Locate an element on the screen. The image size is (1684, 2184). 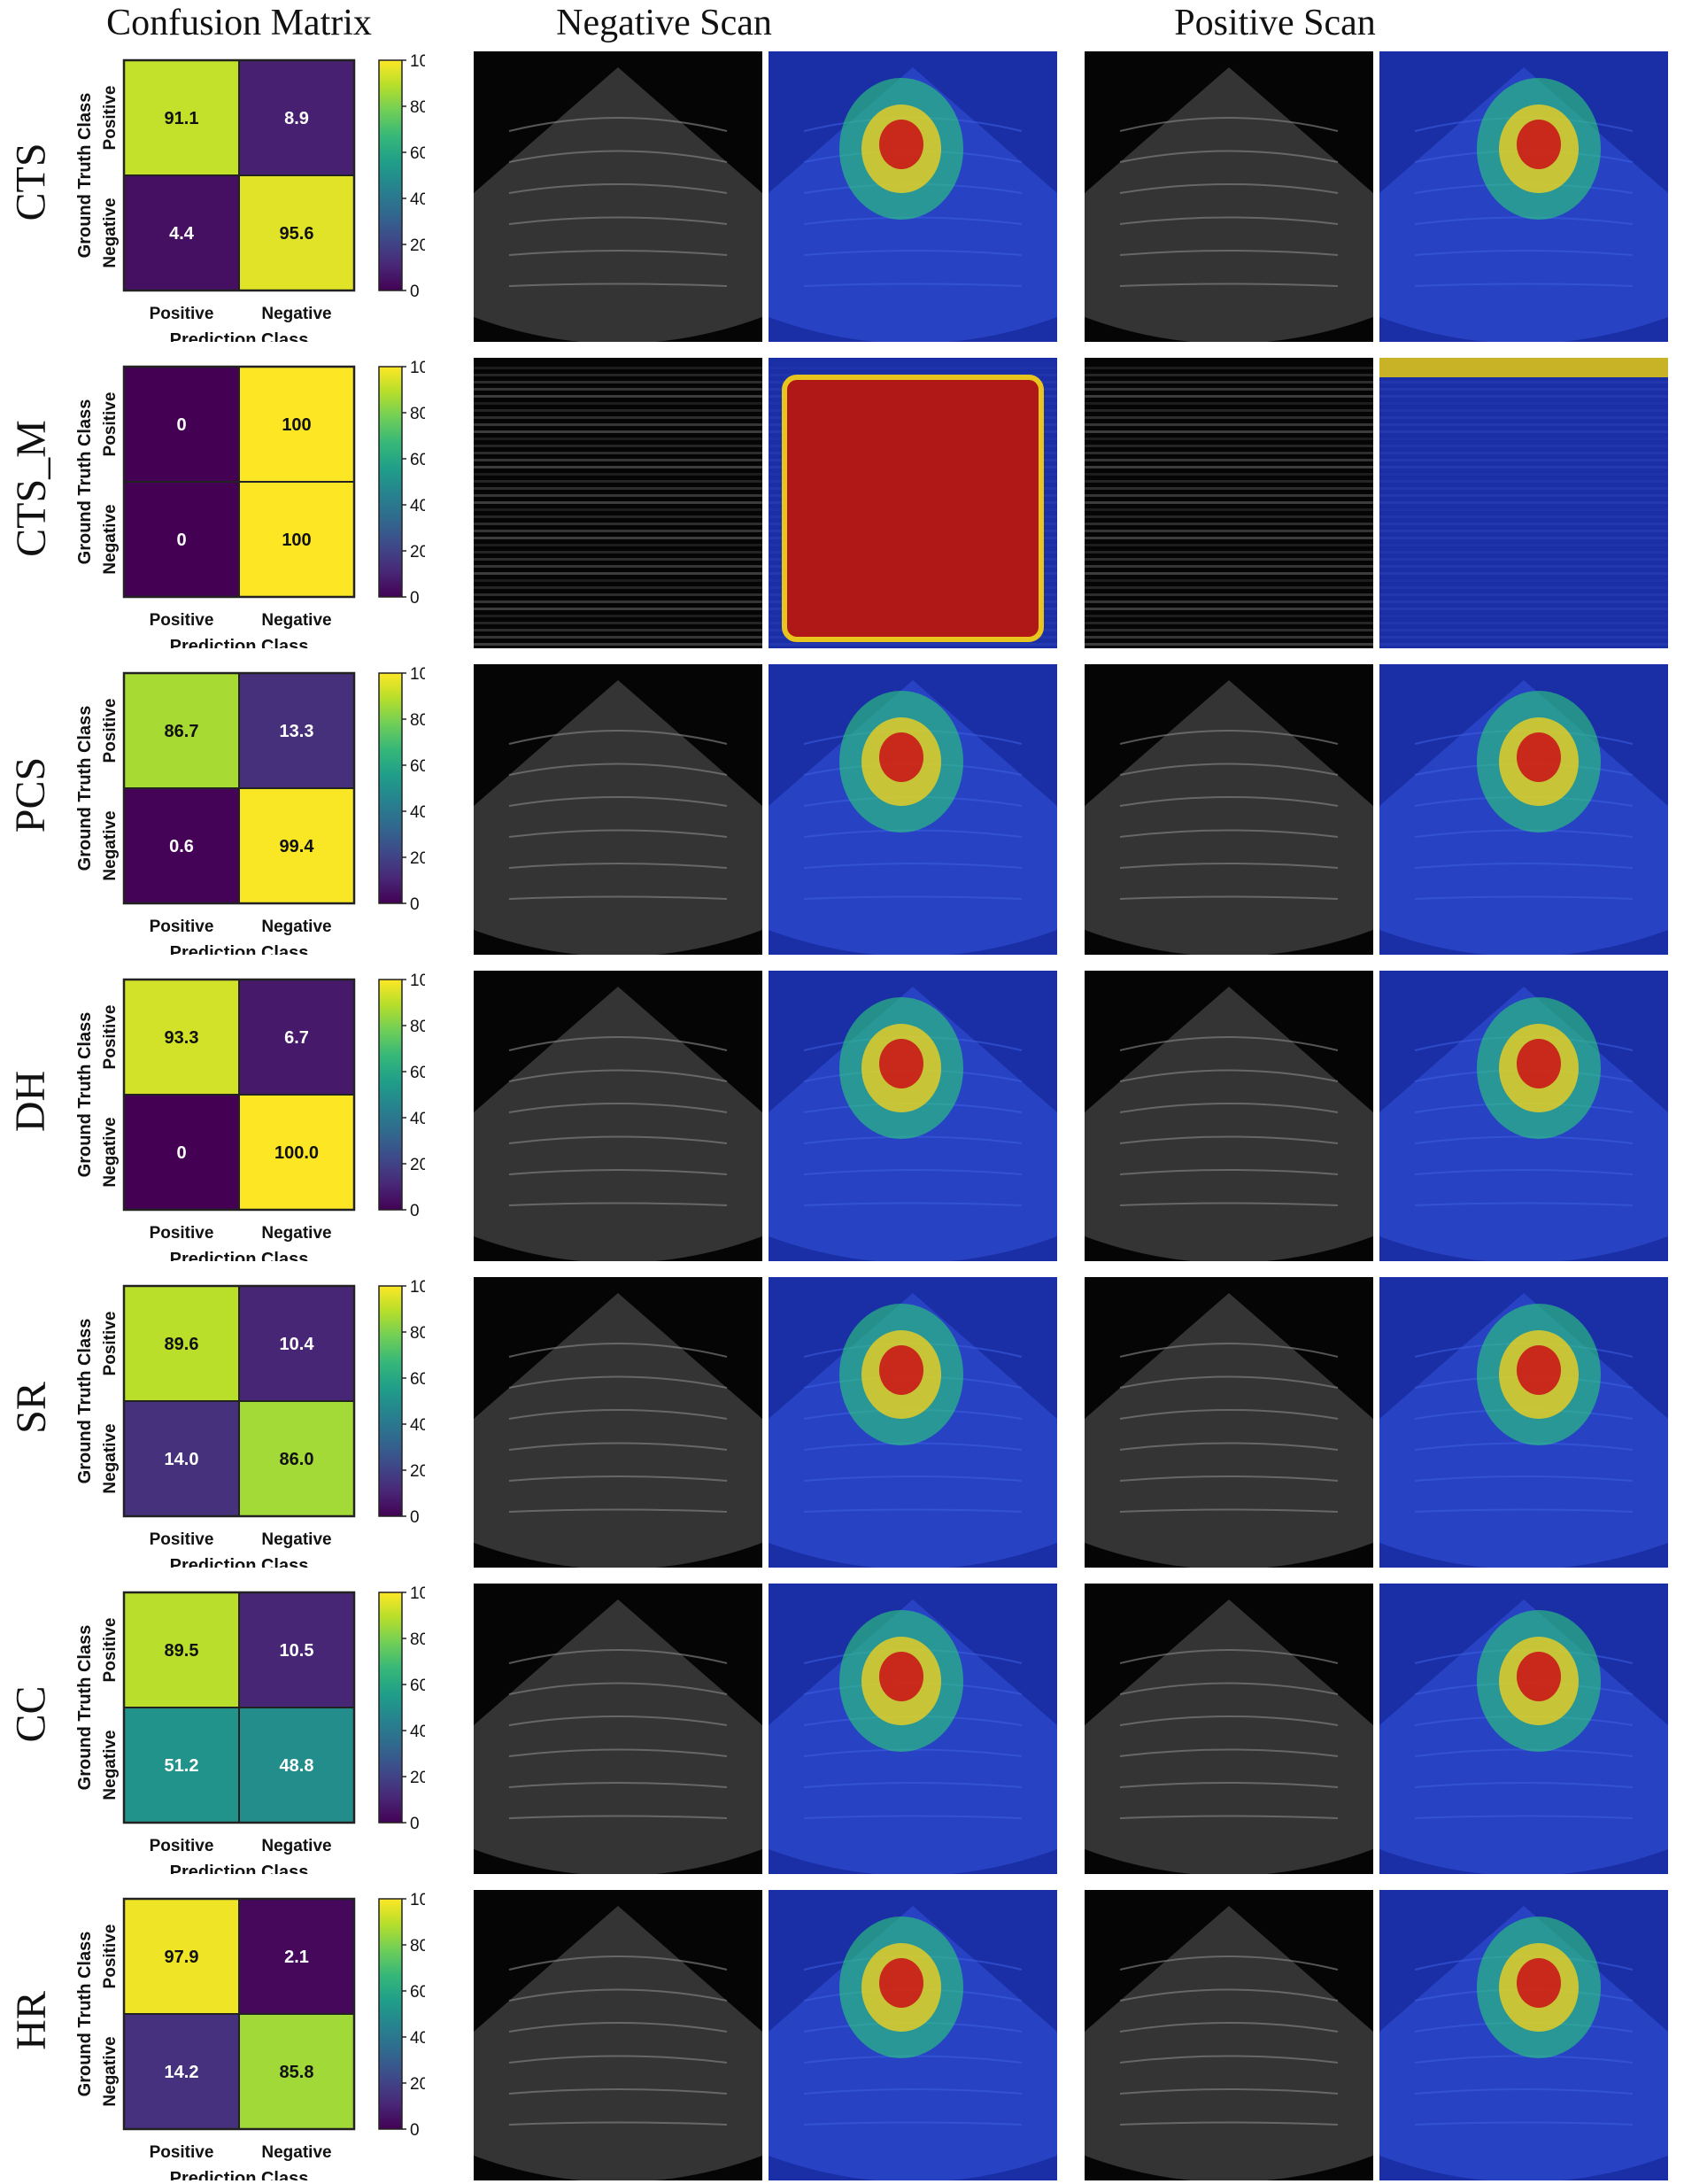
cm-cell-label: 10.4 is located at coordinates (298, 1345).